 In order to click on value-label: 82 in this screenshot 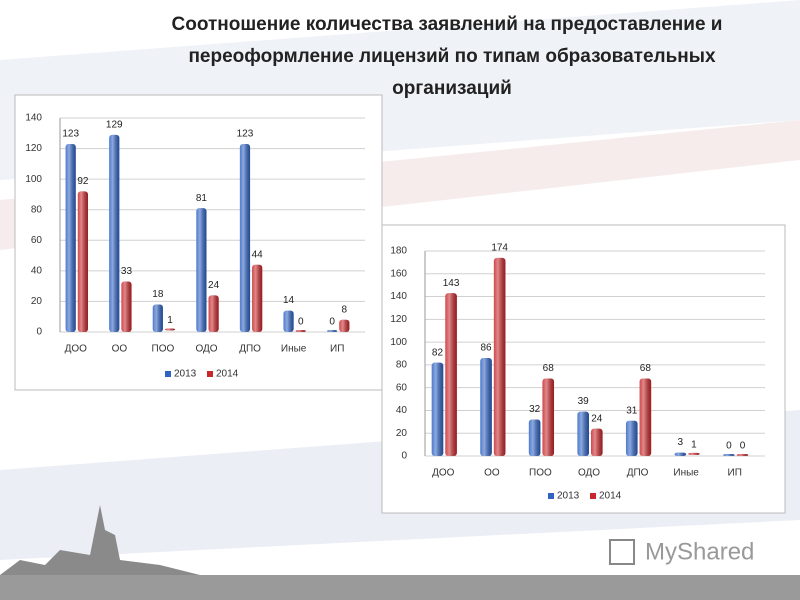, I will do `click(438, 352)`.